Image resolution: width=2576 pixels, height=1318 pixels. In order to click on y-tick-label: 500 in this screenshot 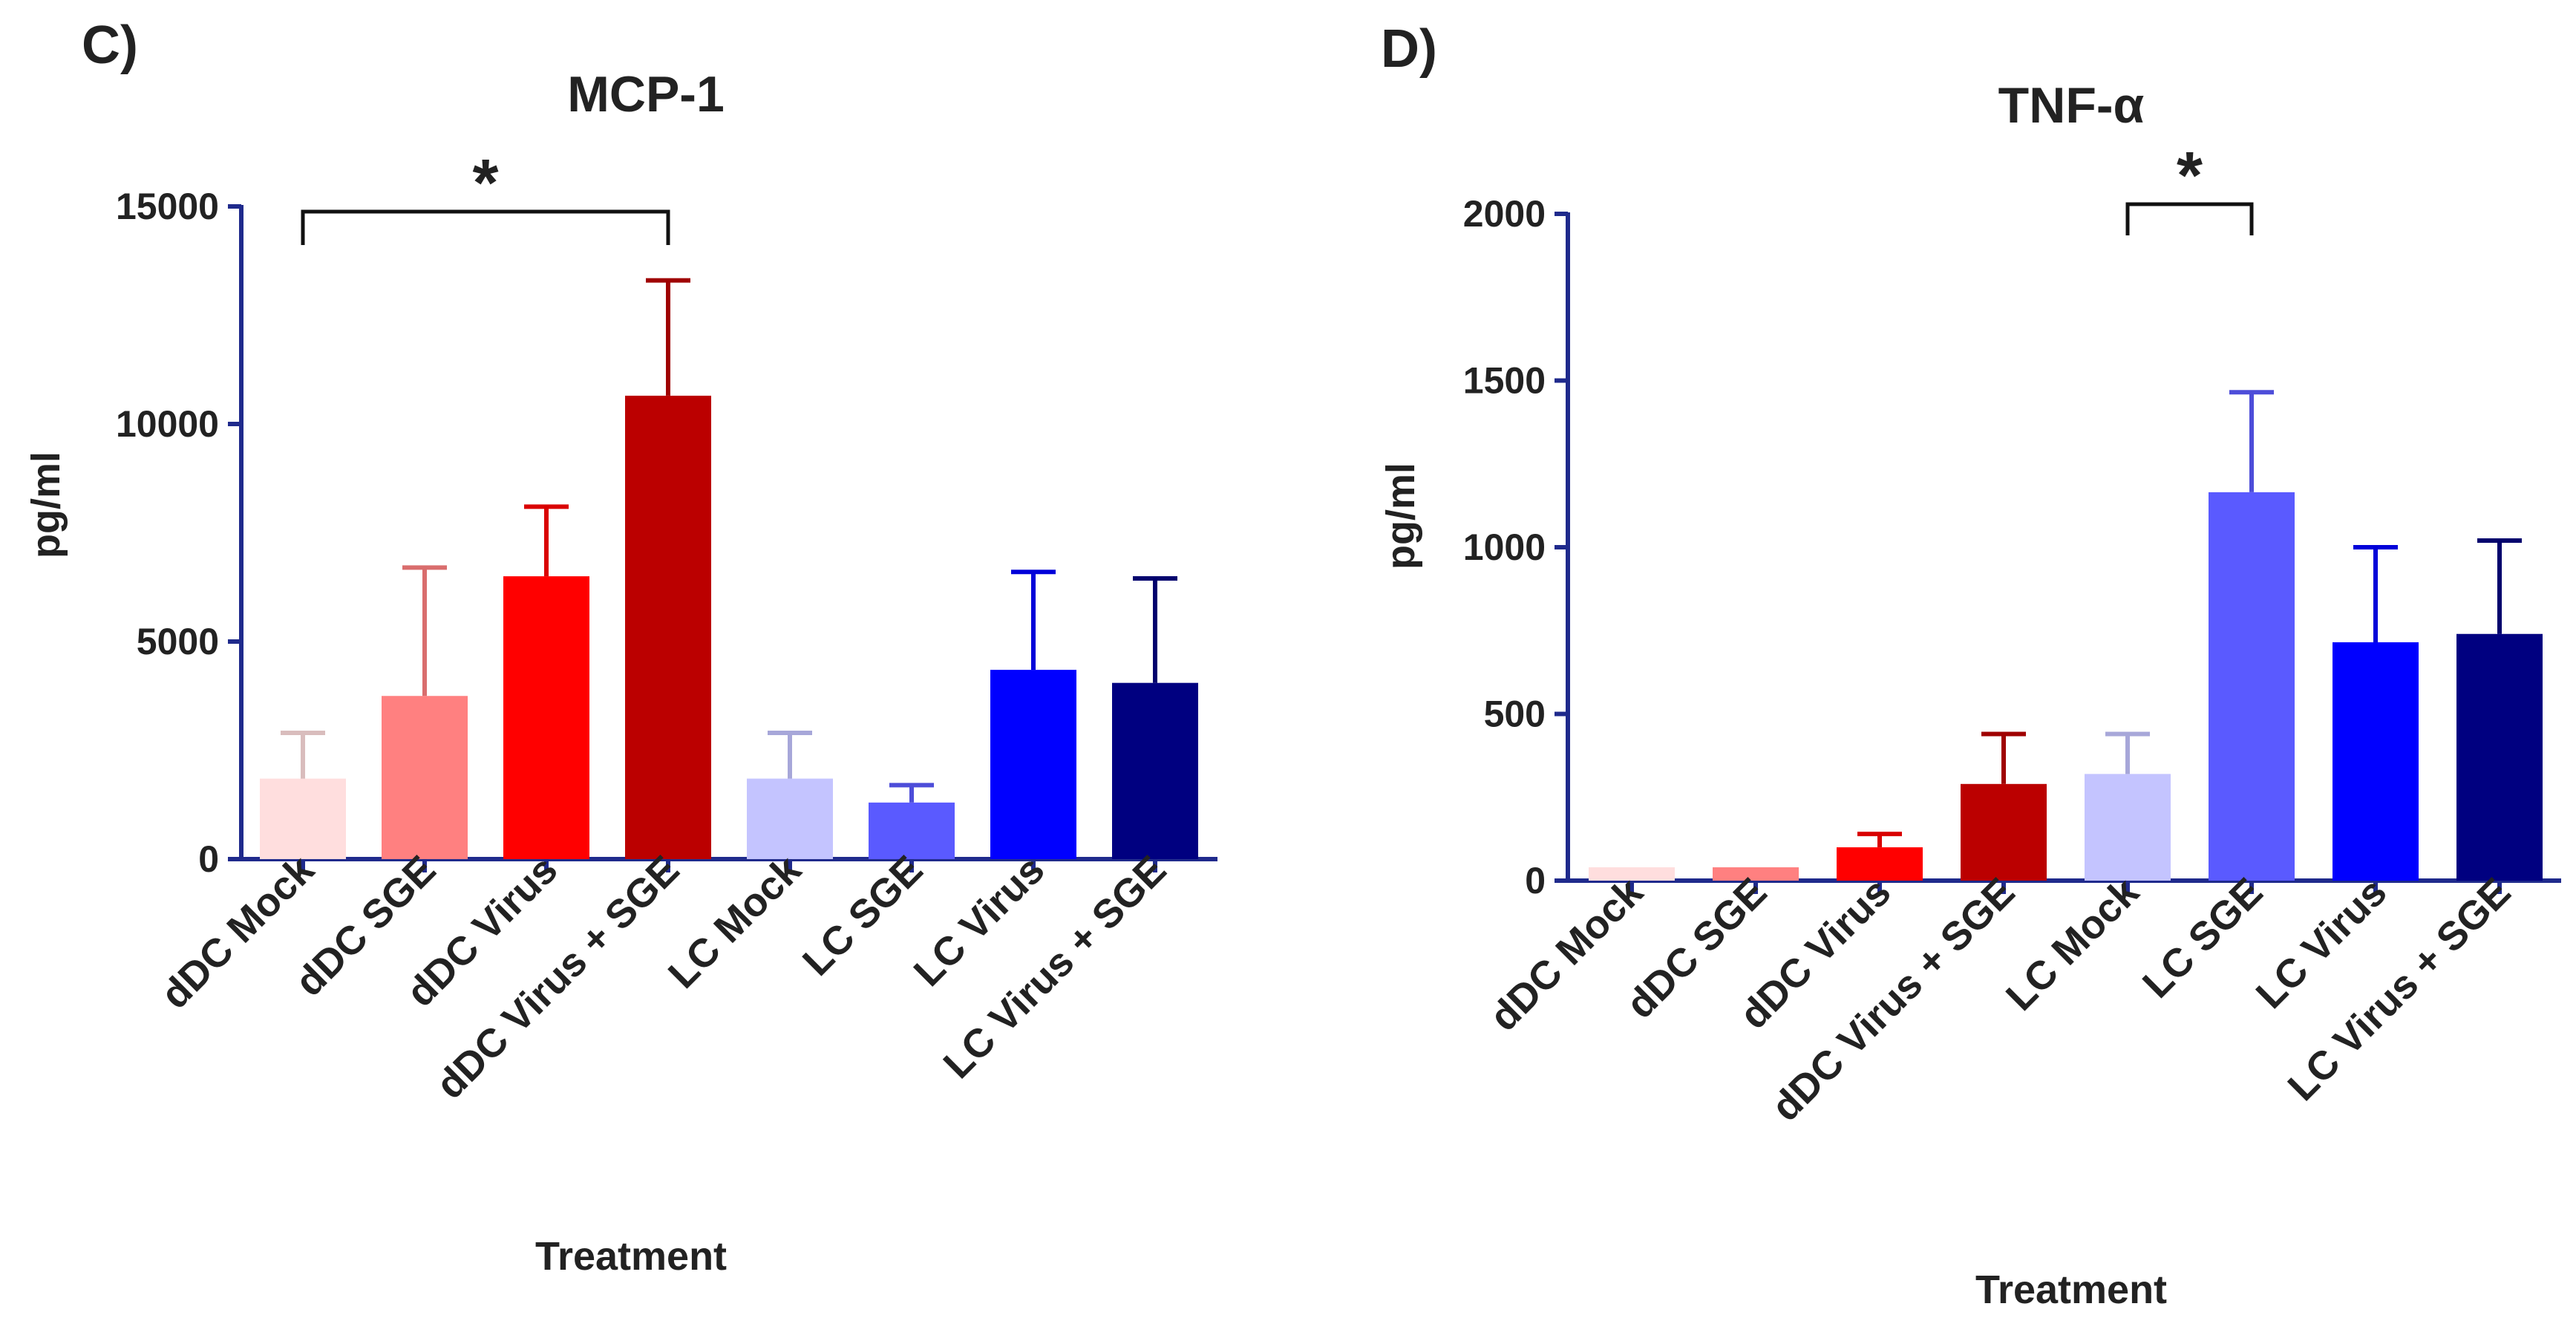, I will do `click(1515, 714)`.